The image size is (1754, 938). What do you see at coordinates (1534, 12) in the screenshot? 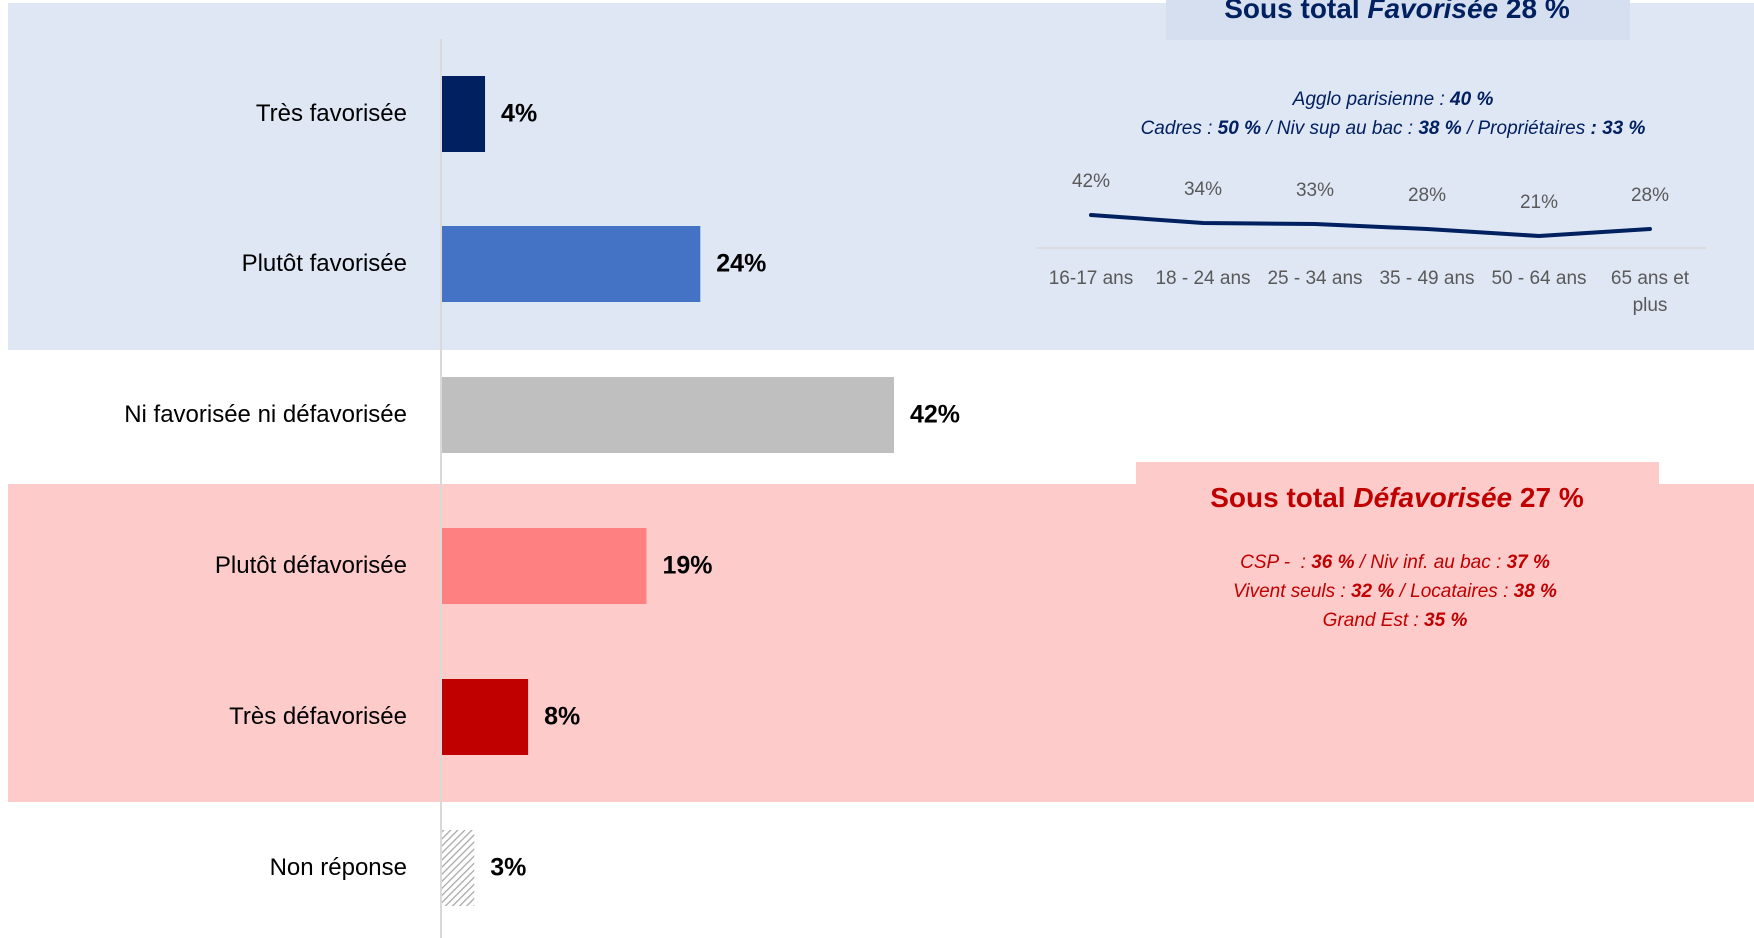
I see `title-part: 28 %` at bounding box center [1534, 12].